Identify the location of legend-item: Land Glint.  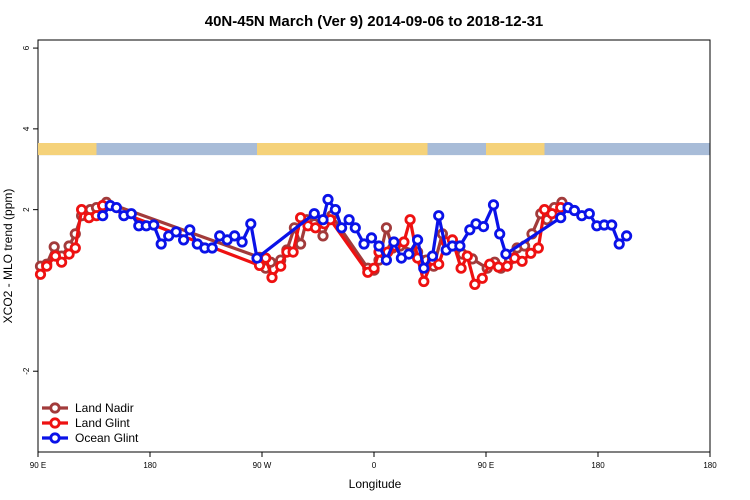
(86, 423).